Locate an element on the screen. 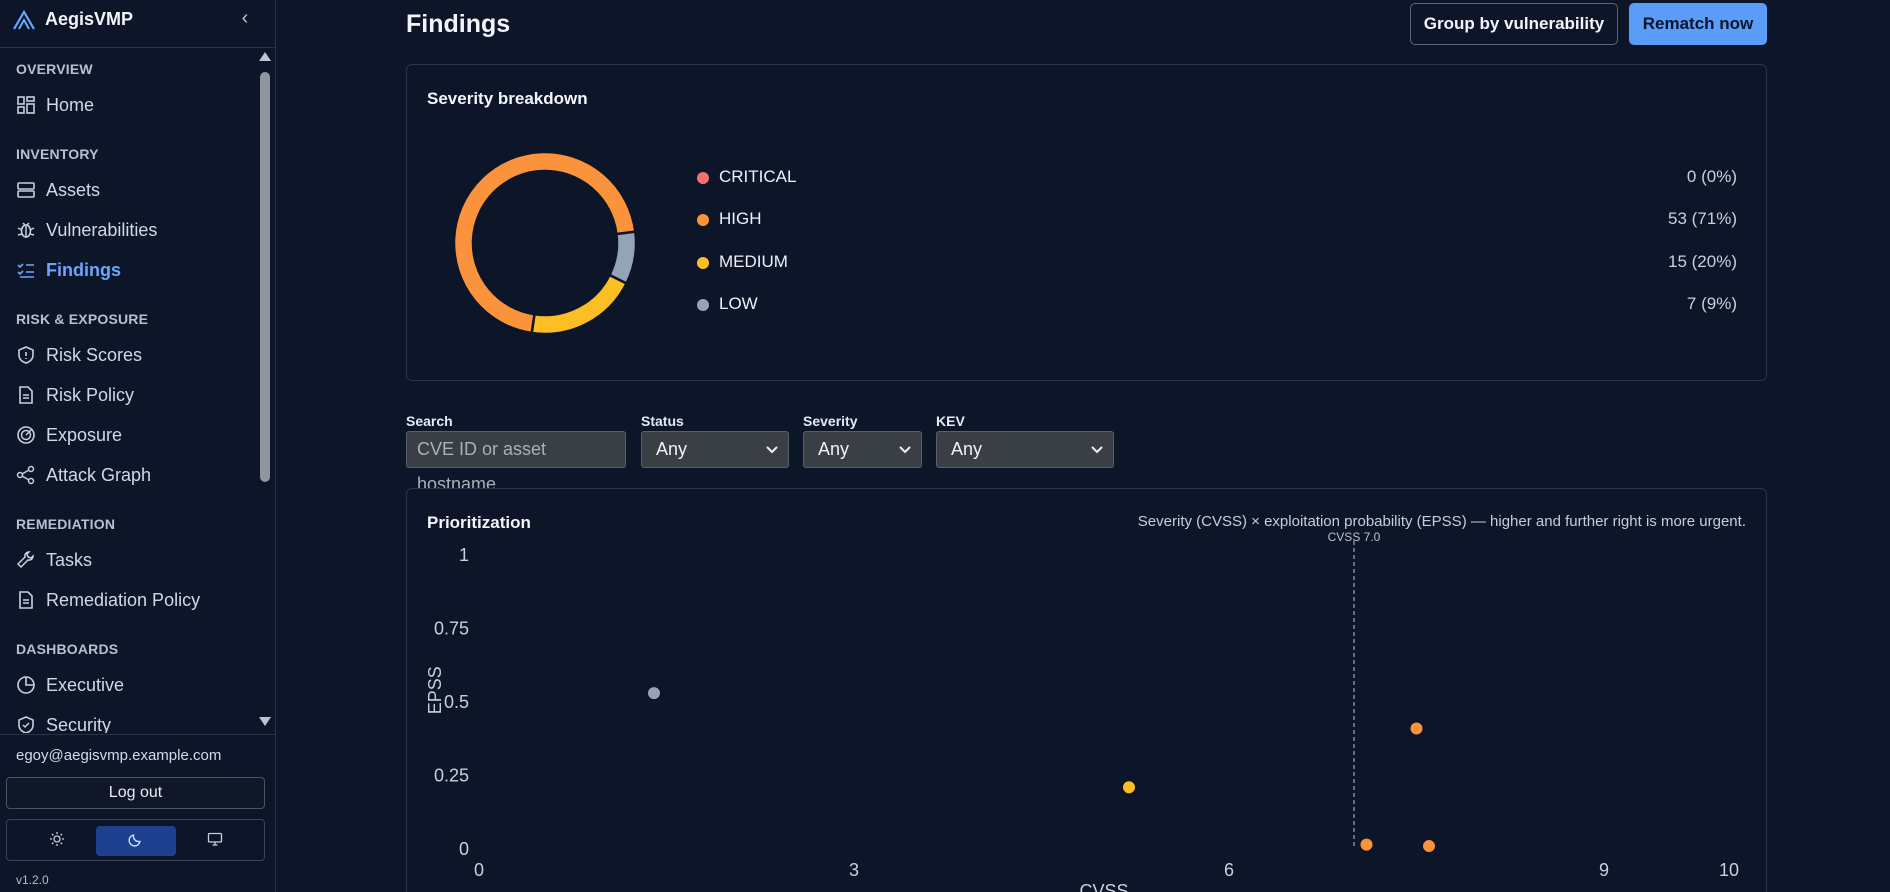  nav-section-inventory: INVENTORY is located at coordinates (57, 154).